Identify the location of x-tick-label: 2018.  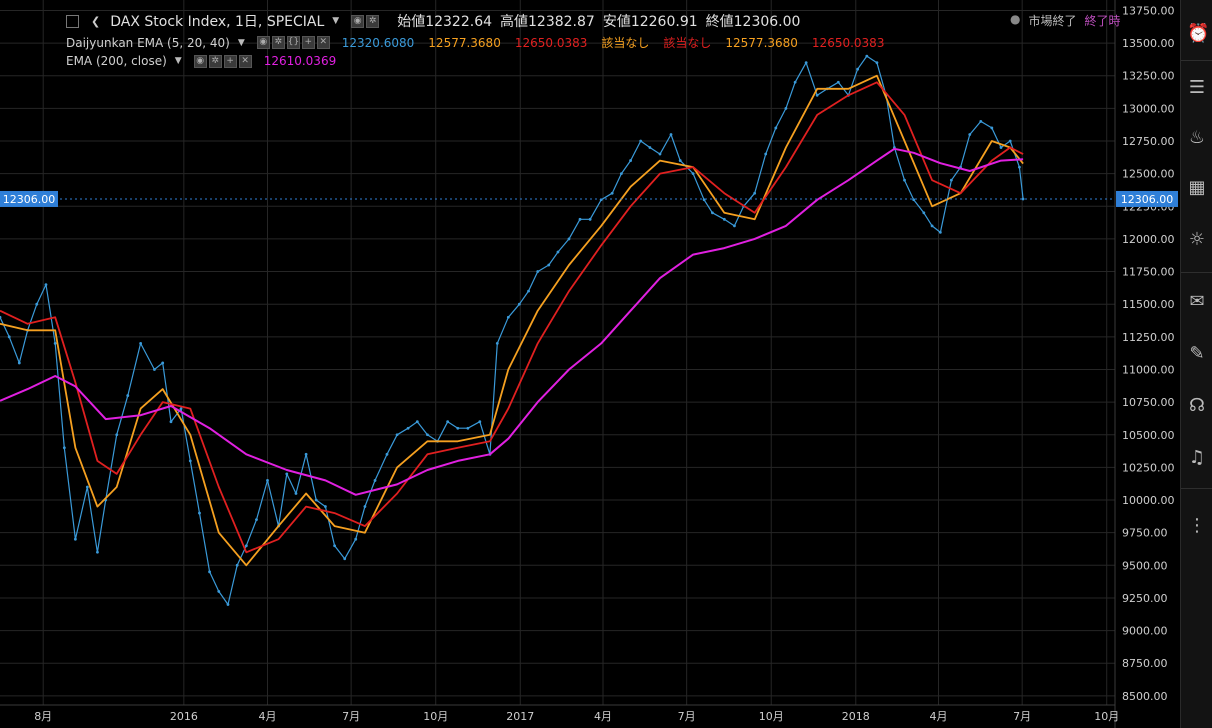
(856, 716).